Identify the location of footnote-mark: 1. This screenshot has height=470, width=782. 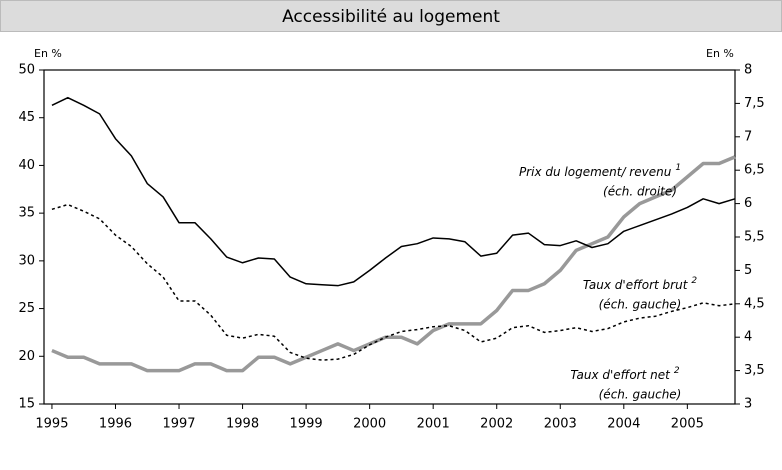
(678, 168).